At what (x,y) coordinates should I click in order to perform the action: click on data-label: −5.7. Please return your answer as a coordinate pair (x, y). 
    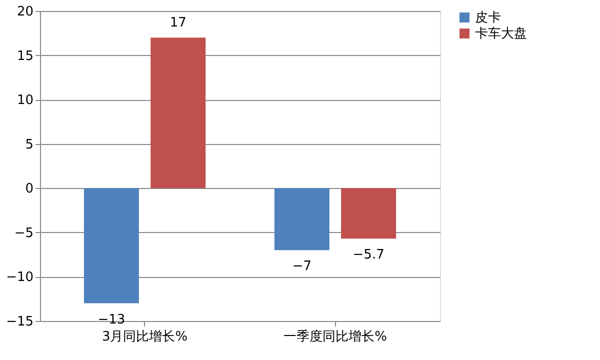
    Looking at the image, I should click on (368, 255).